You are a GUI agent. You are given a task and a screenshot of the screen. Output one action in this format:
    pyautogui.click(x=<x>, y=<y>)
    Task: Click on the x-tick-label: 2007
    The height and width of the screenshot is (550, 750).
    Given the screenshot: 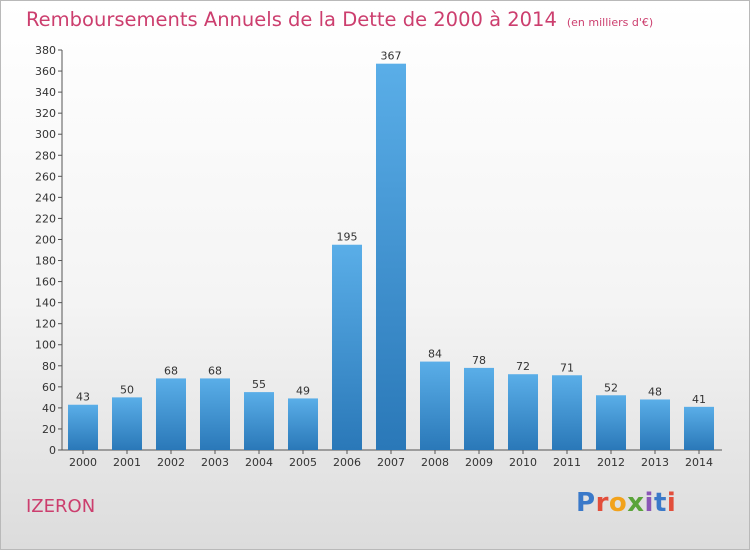 What is the action you would take?
    pyautogui.click(x=391, y=462)
    